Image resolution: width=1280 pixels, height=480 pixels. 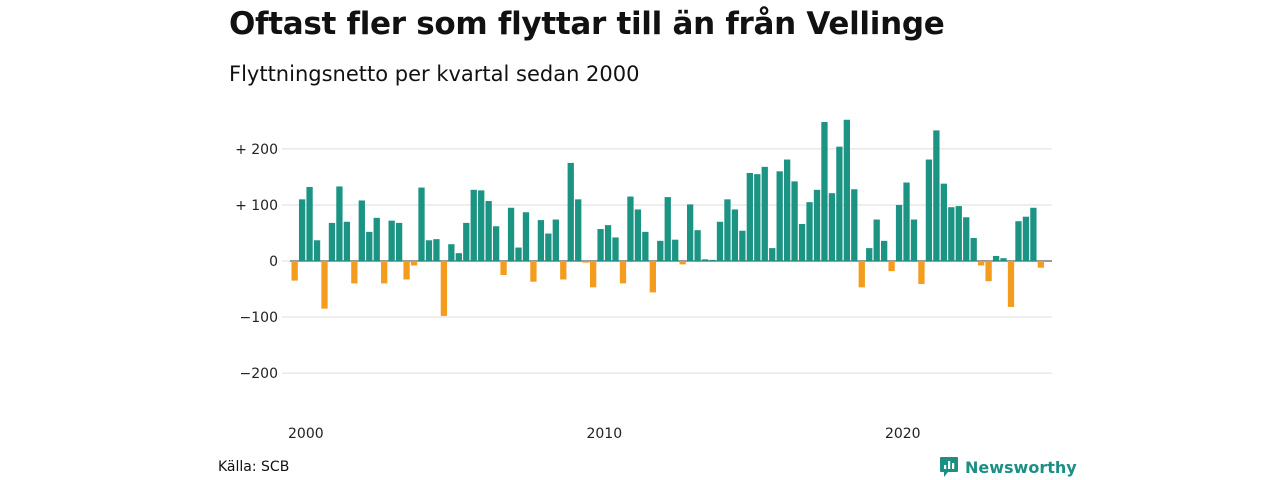 I want to click on x-tick-label: 2000, so click(x=306, y=434).